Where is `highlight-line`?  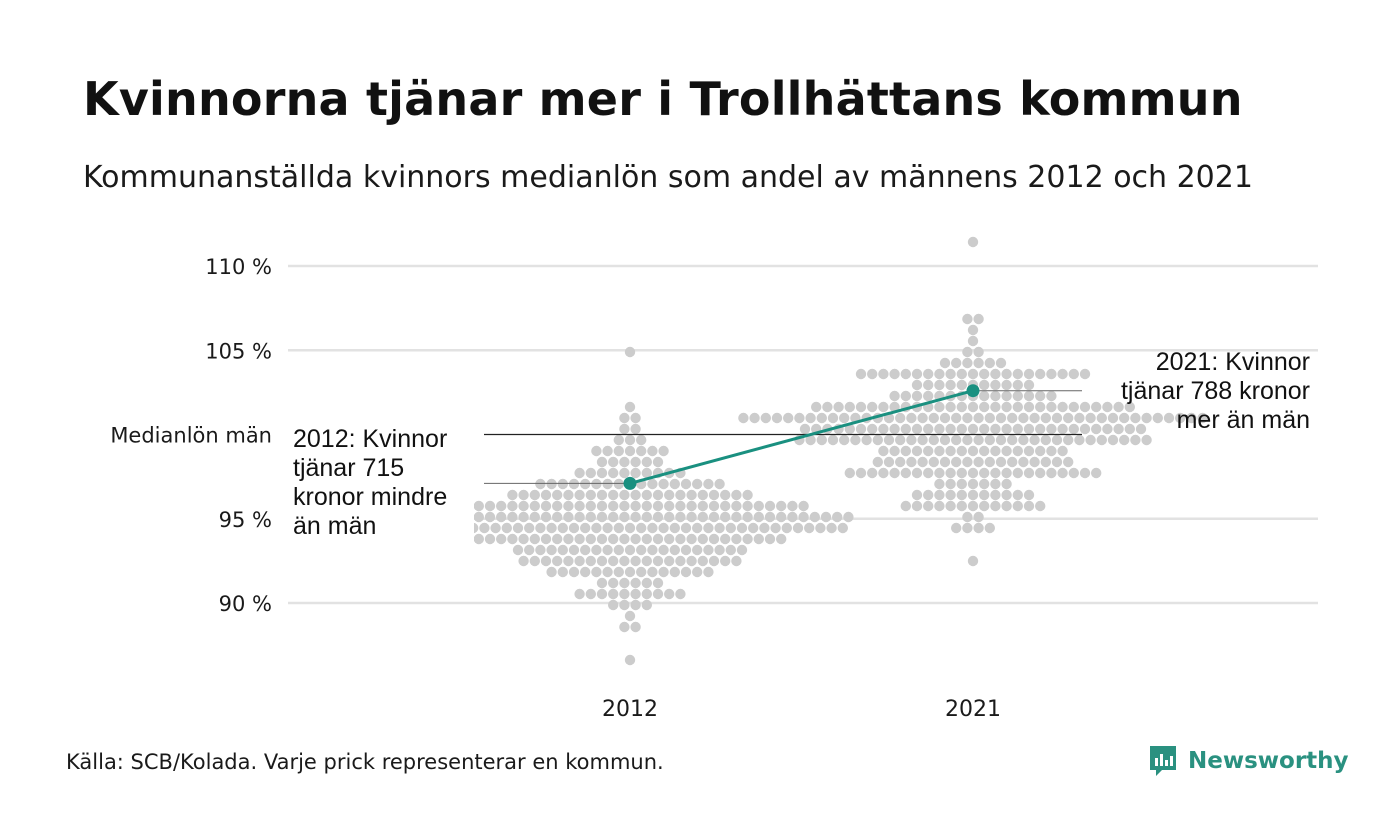
highlight-line is located at coordinates (801, 437).